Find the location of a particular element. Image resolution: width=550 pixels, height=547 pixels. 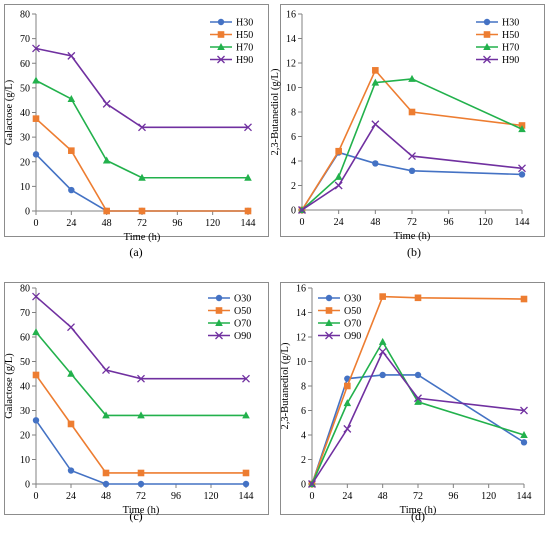

y-tick-label: 8 is located at coordinates (303, 387).